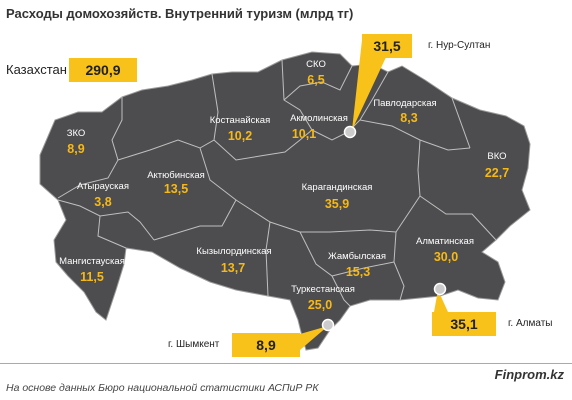  I want to click on kazakhstan-total-label: Казахстан, so click(36, 69).